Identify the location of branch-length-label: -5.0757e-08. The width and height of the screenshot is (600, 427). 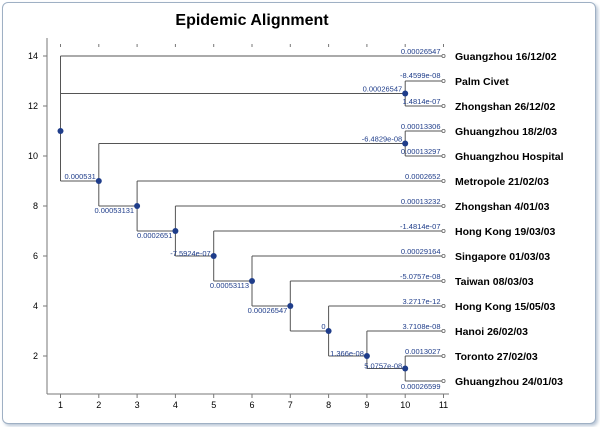
(420, 276).